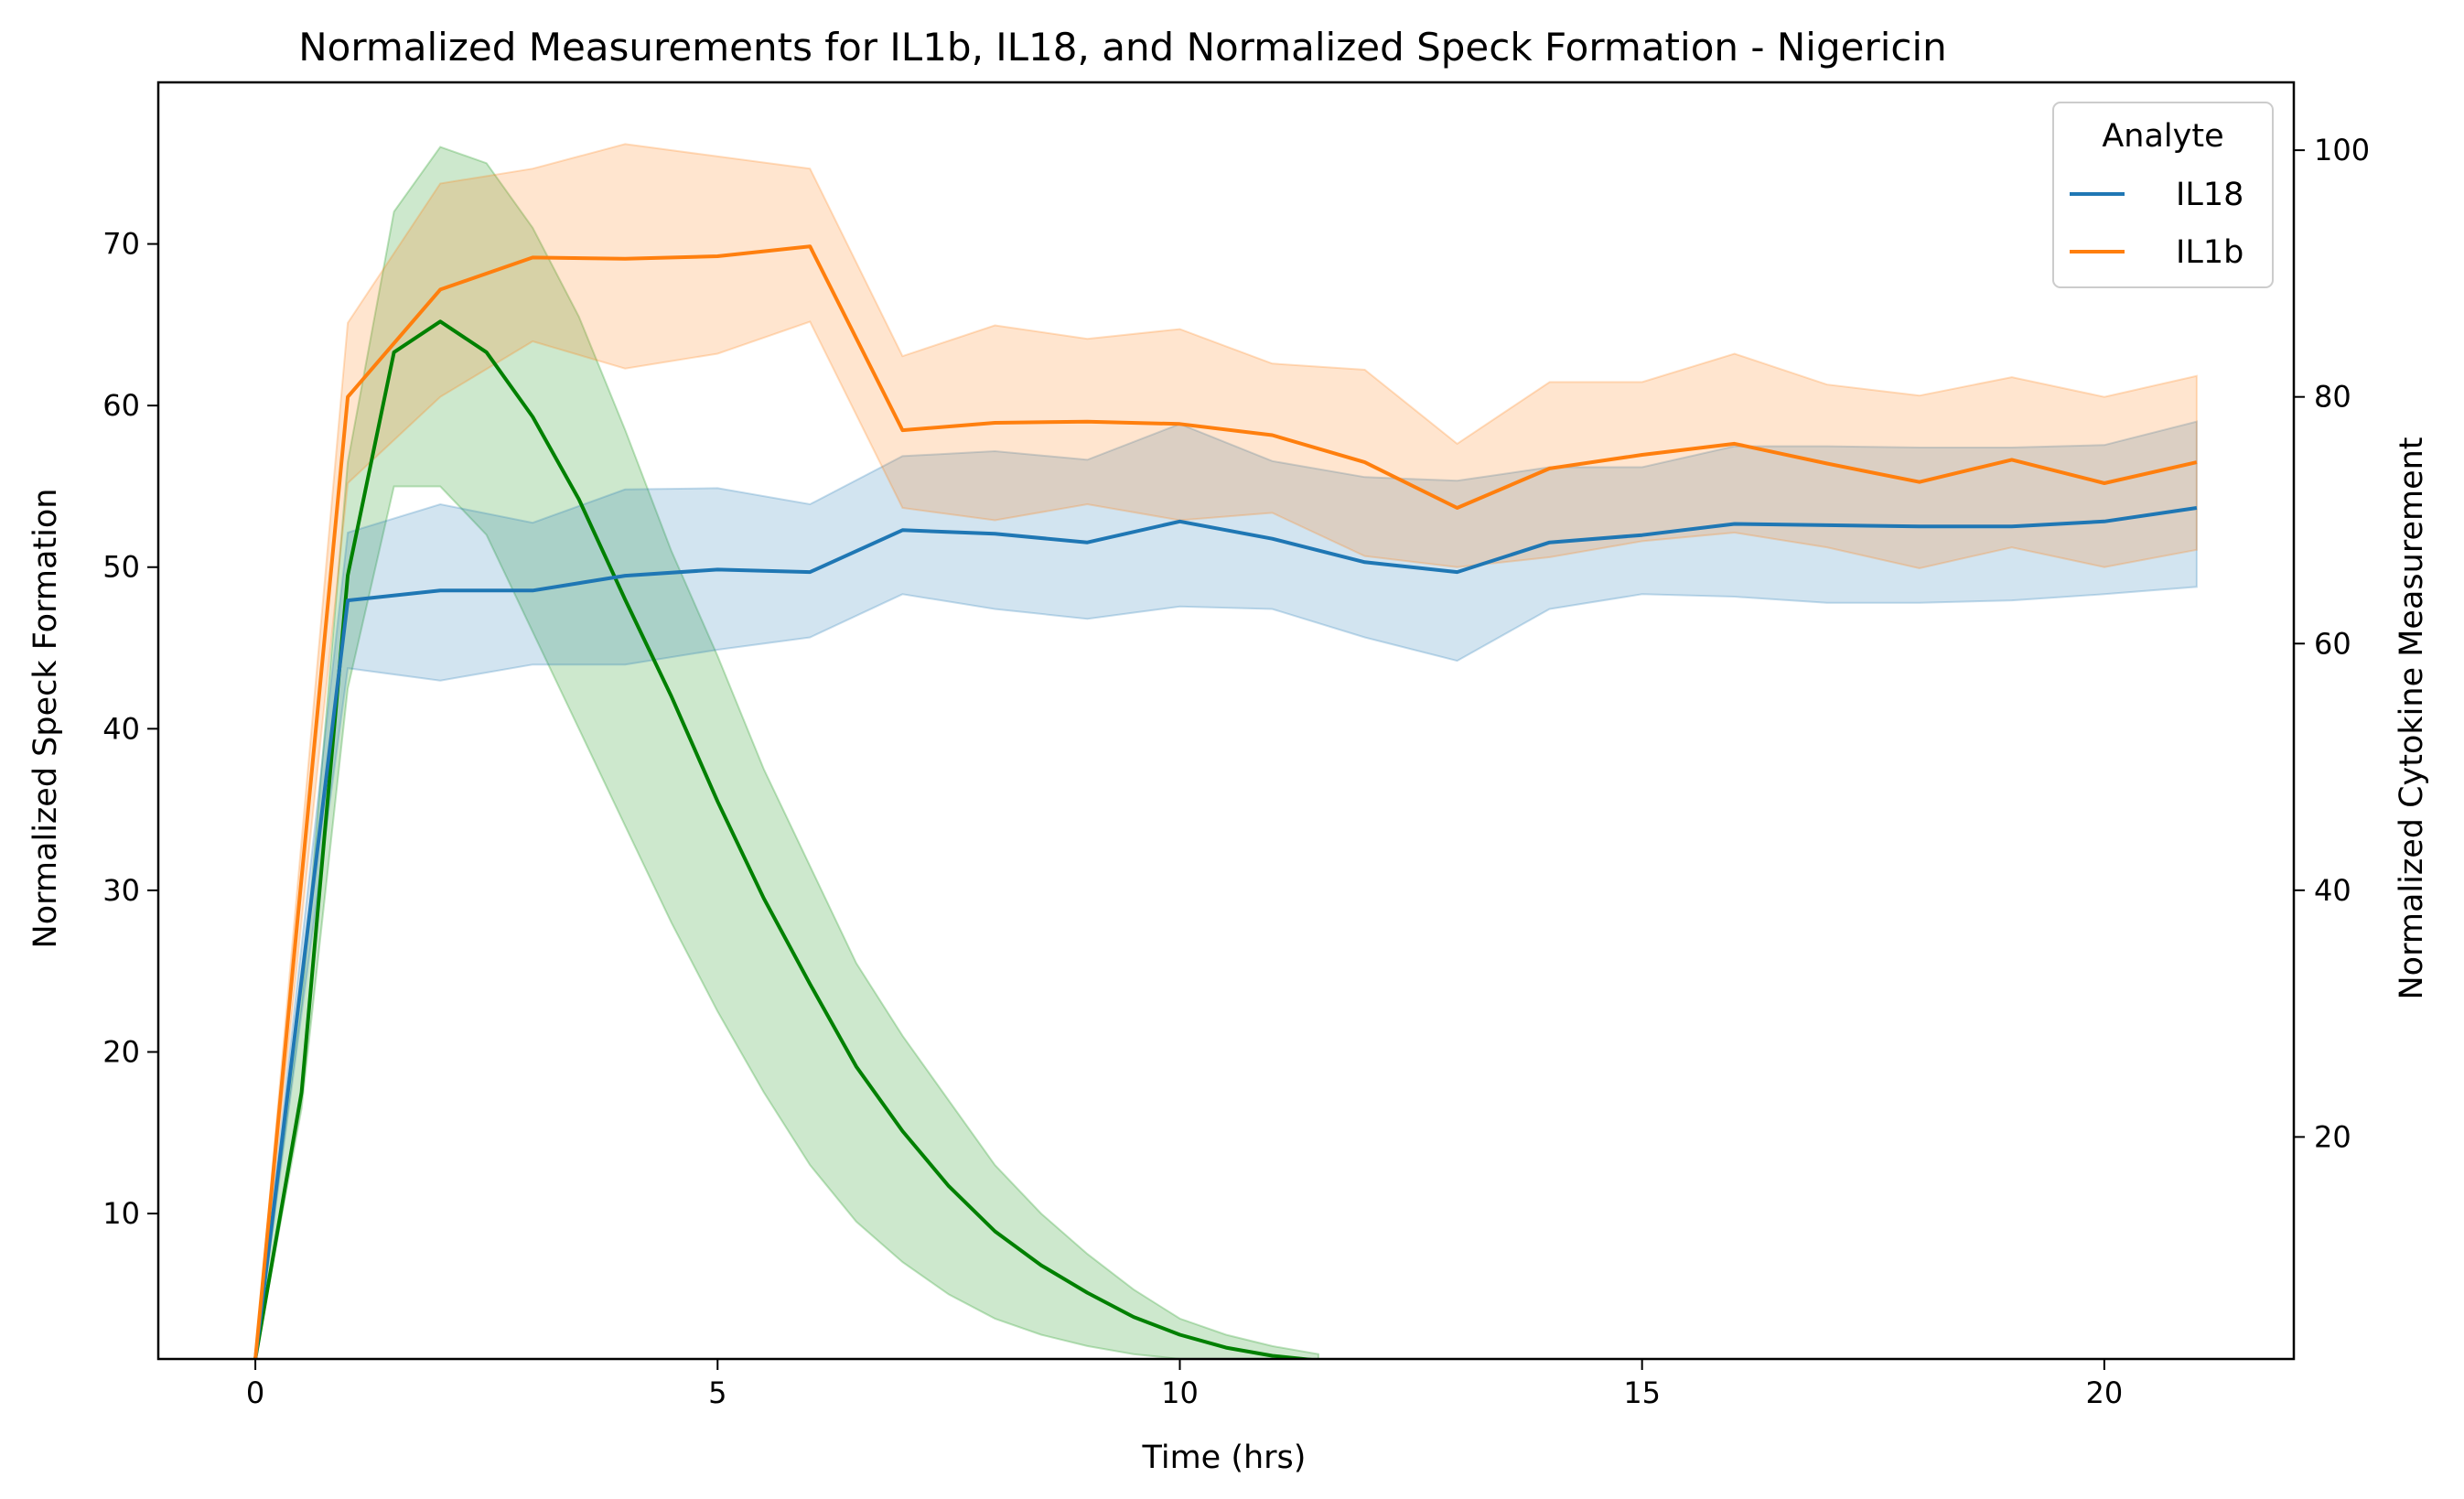 The image size is (2464, 1499). I want to click on x-tick-label: 15, so click(1642, 1392).